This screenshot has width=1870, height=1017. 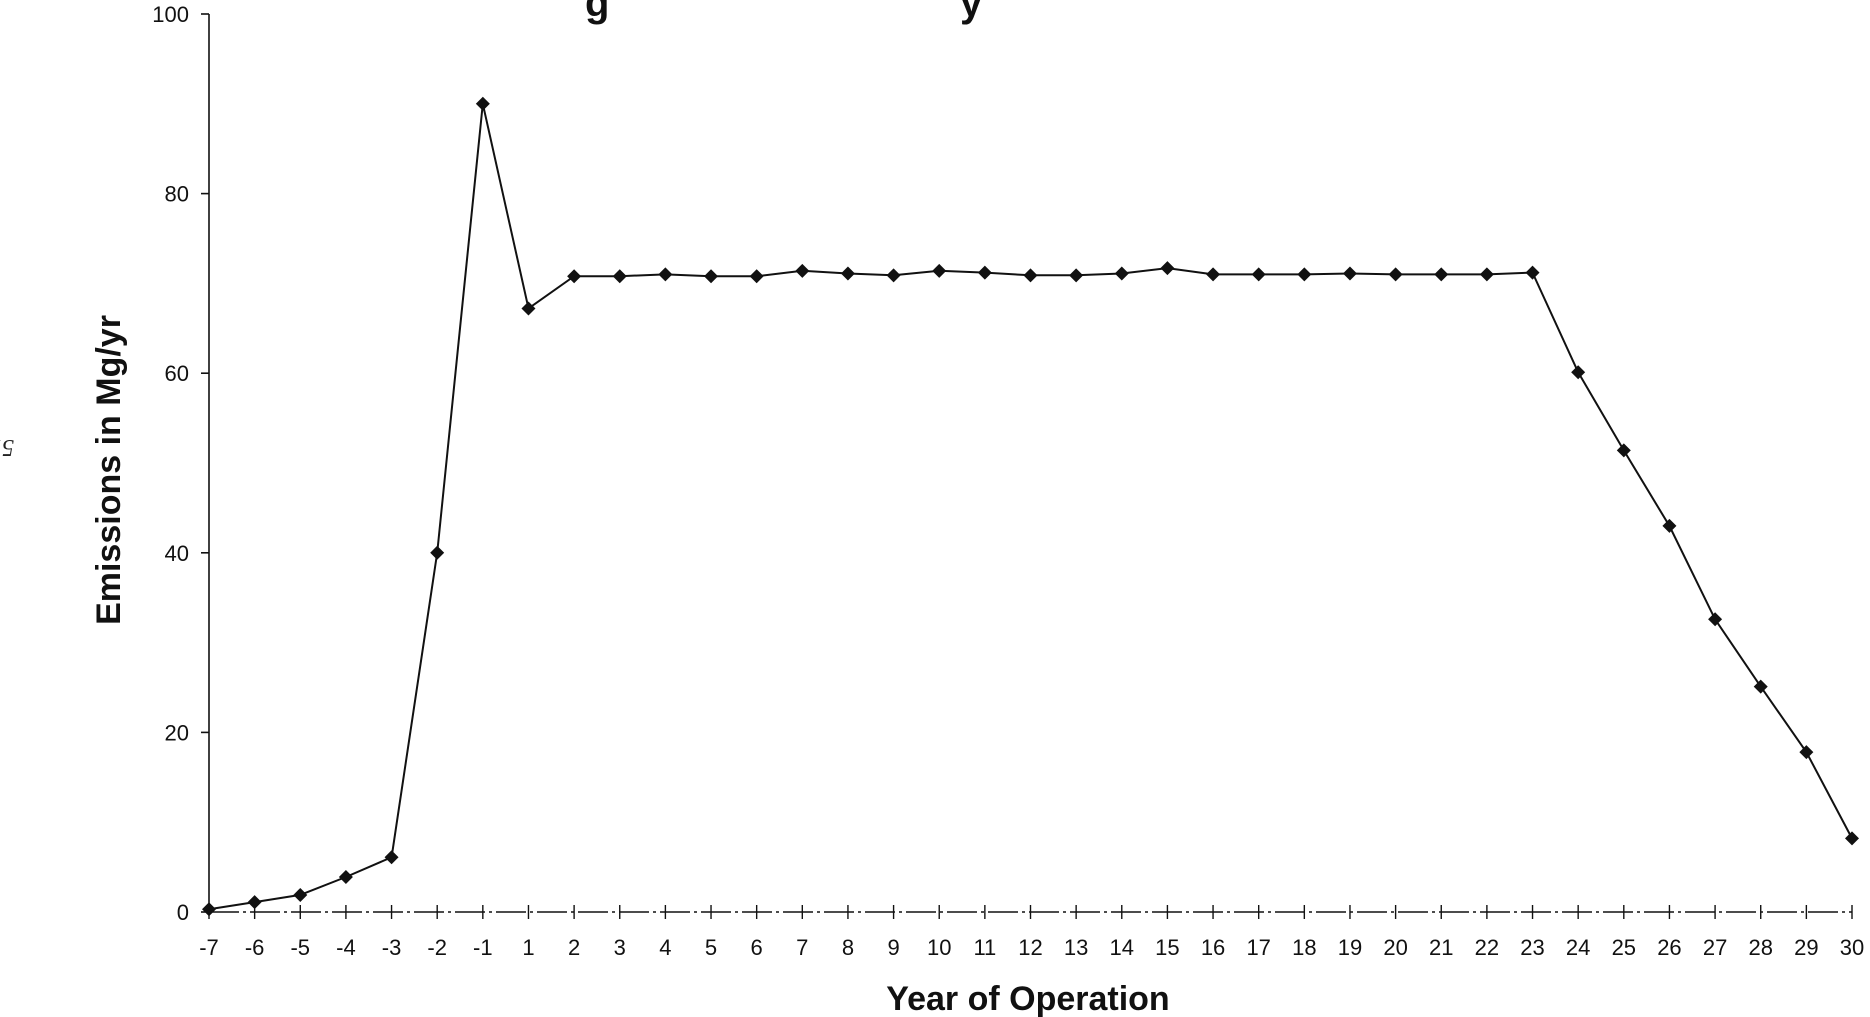 What do you see at coordinates (1304, 947) in the screenshot?
I see `x-tick-label: 18` at bounding box center [1304, 947].